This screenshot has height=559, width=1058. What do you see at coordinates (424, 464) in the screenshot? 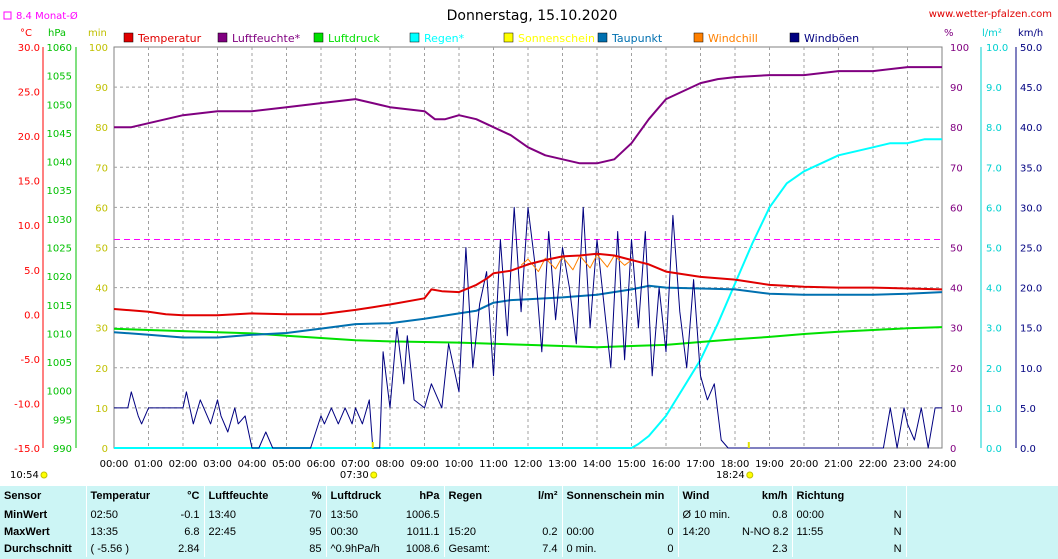
I see `x-axis-tick-label: 09:00` at bounding box center [424, 464].